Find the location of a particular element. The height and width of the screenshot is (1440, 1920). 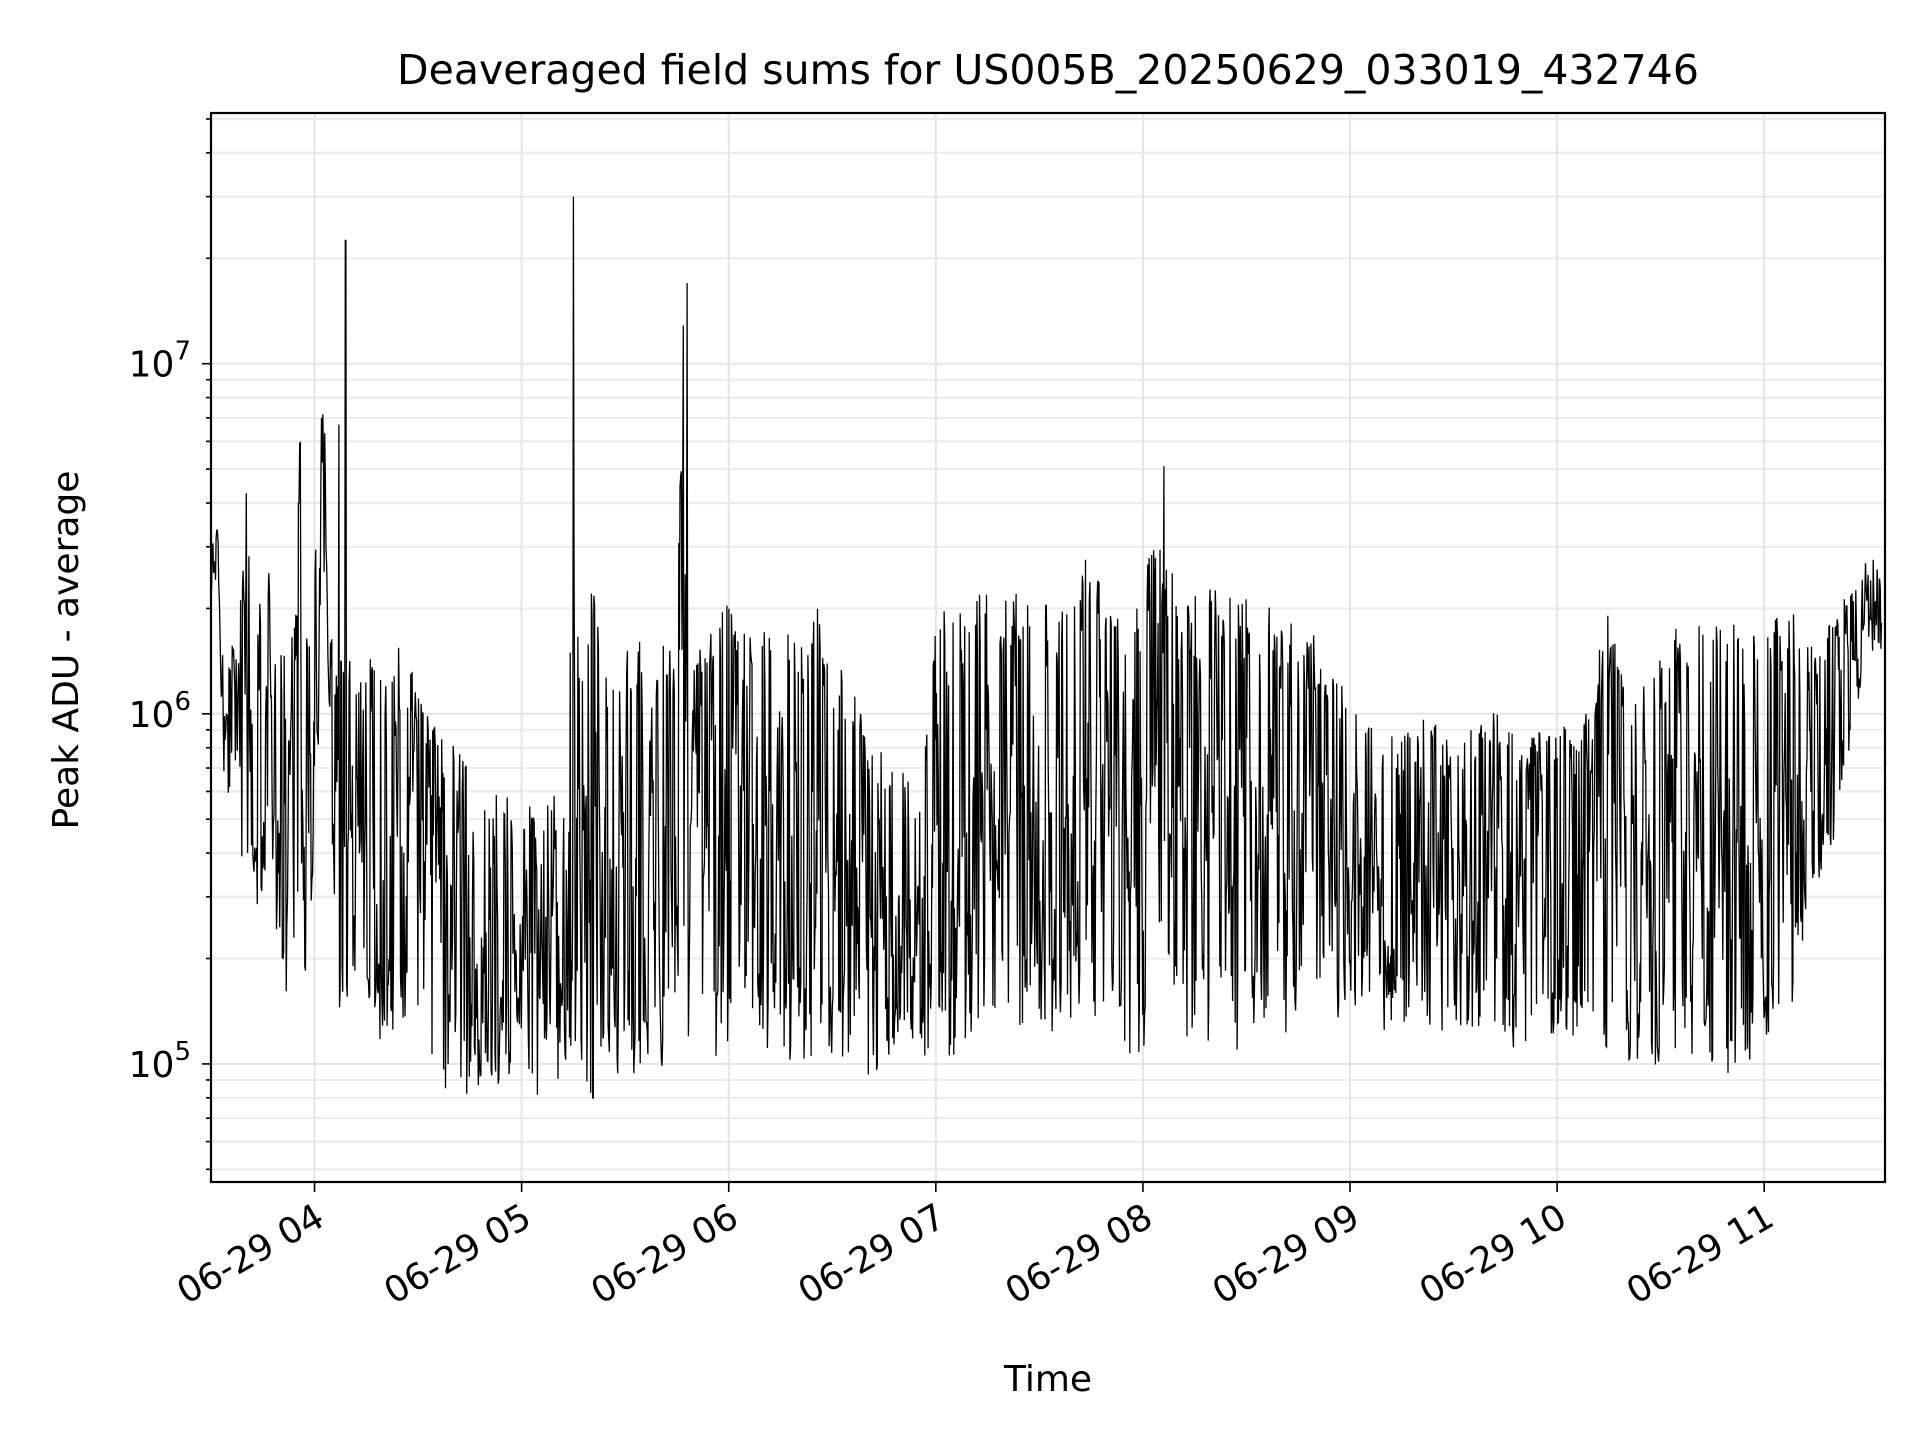

x-tick-label: 06-29 04 is located at coordinates (250, 1254).